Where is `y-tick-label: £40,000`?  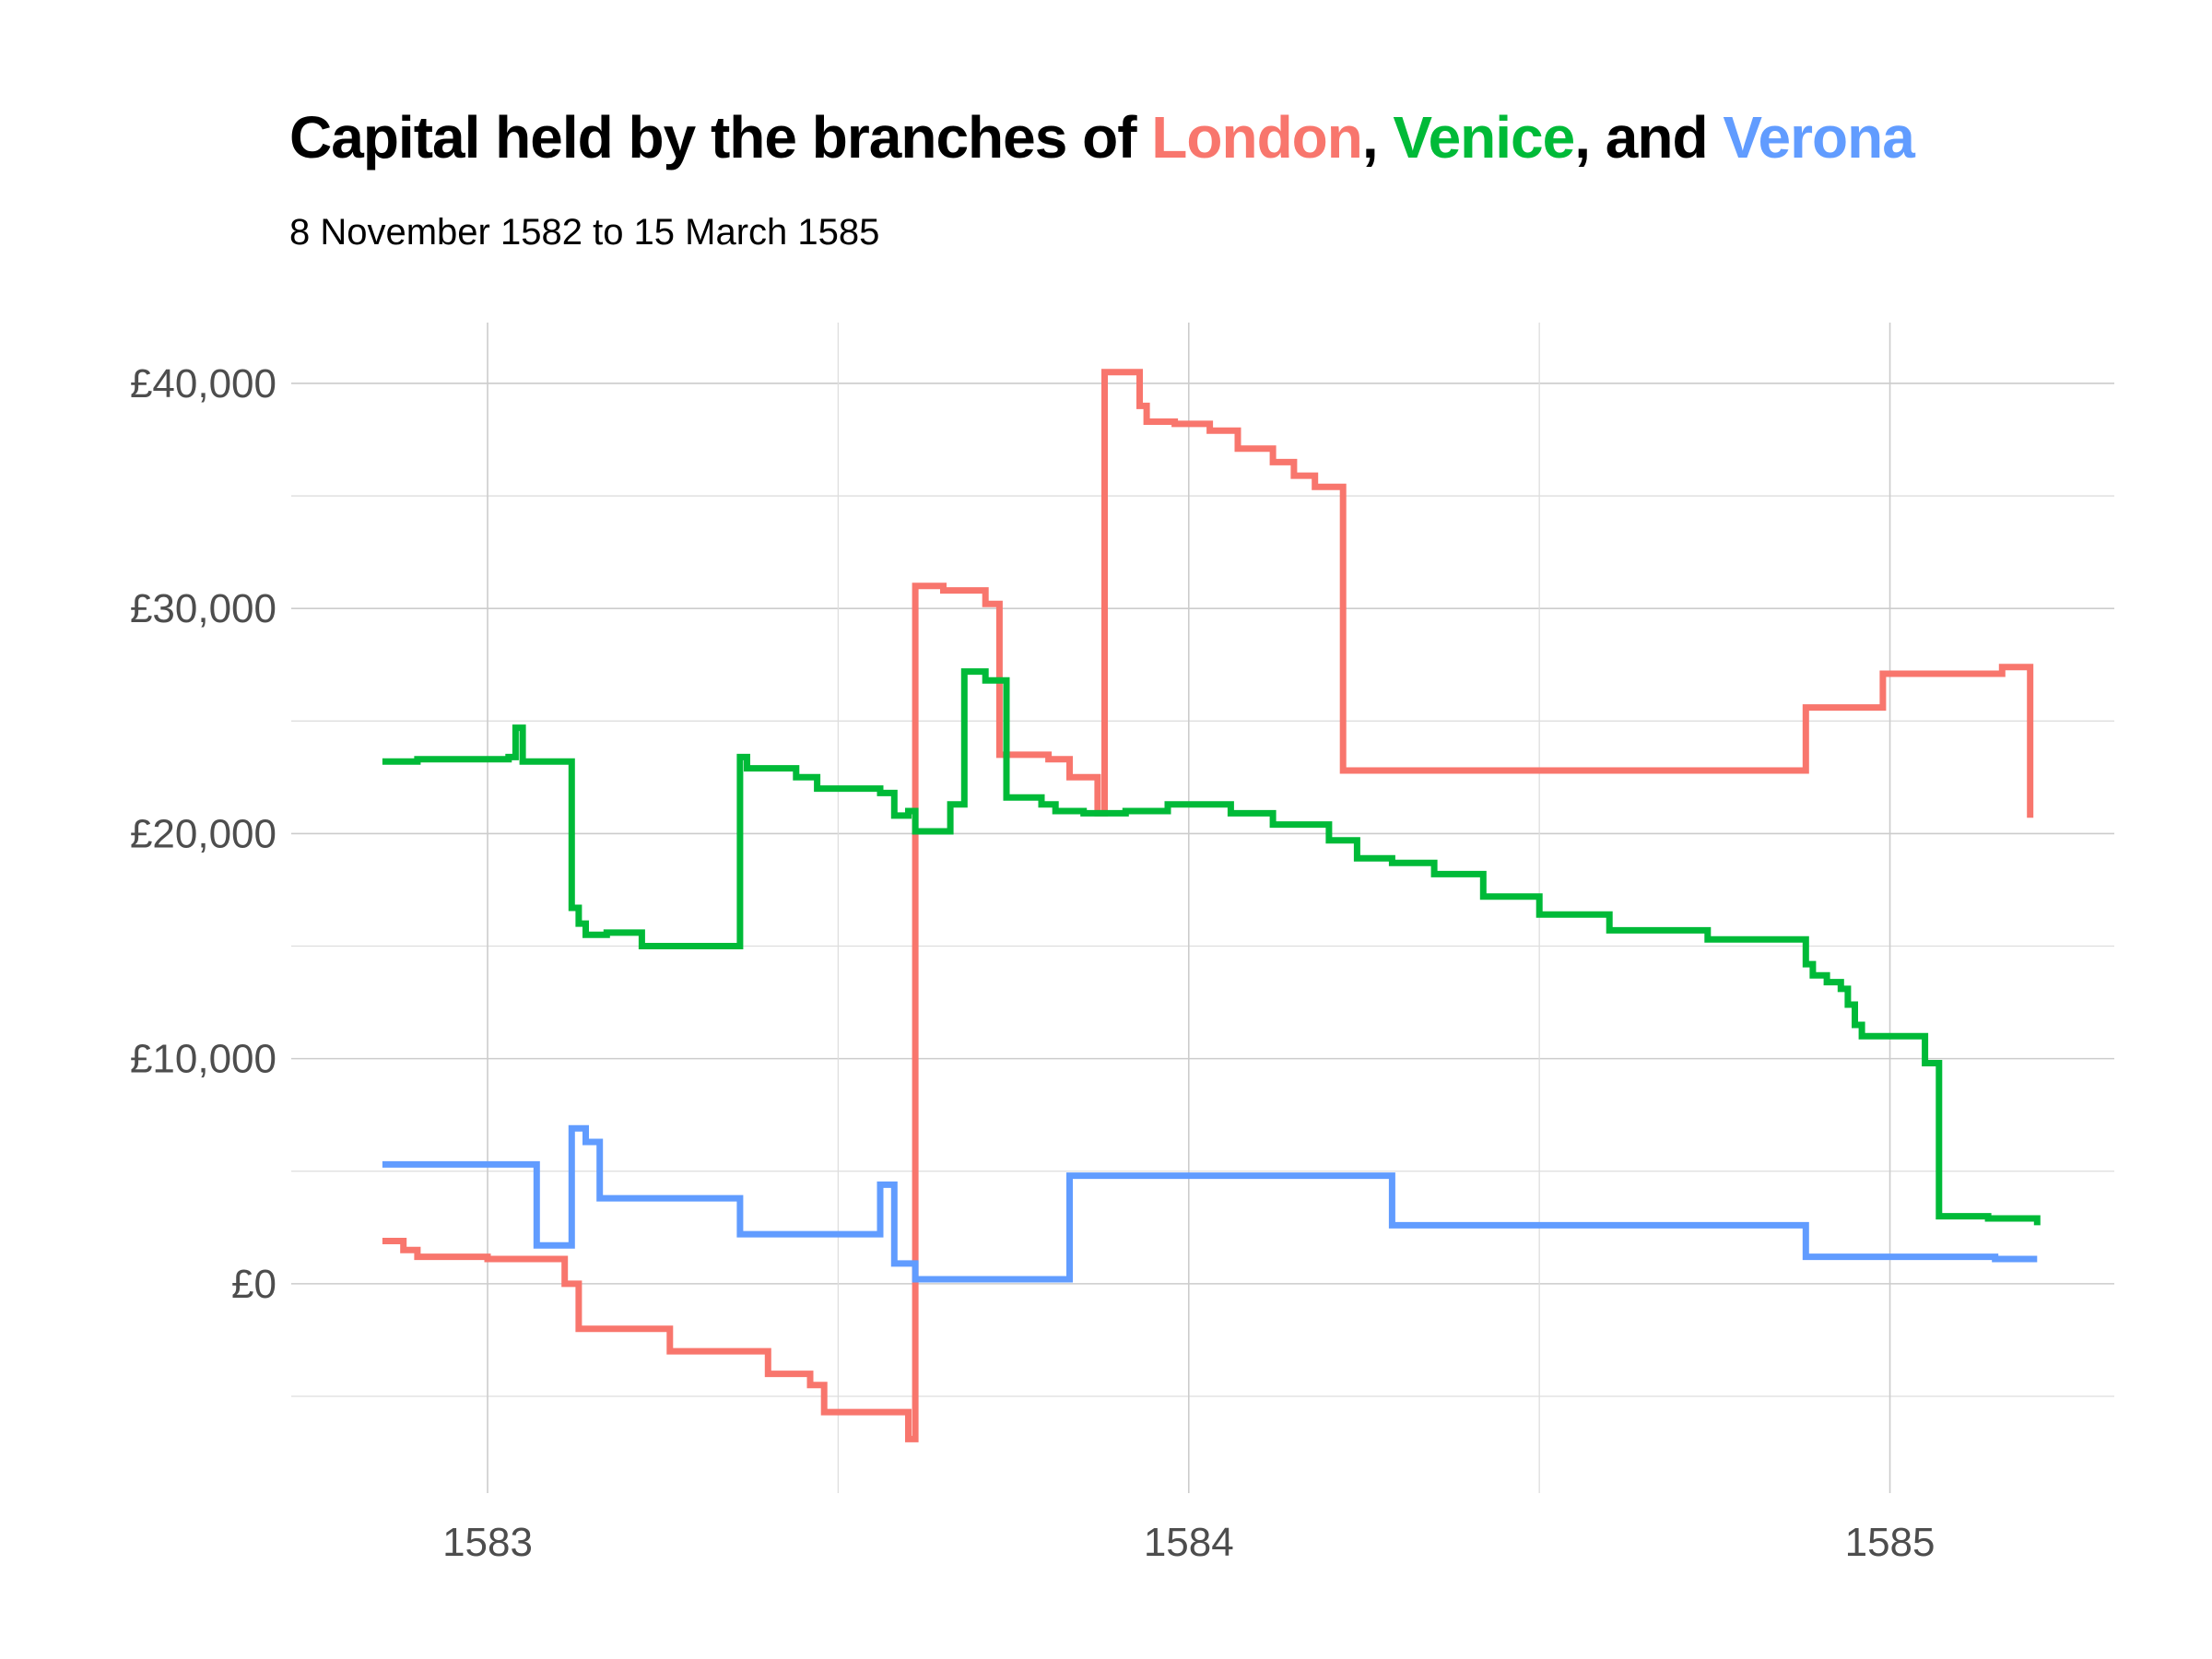
y-tick-label: £40,000 is located at coordinates (203, 383).